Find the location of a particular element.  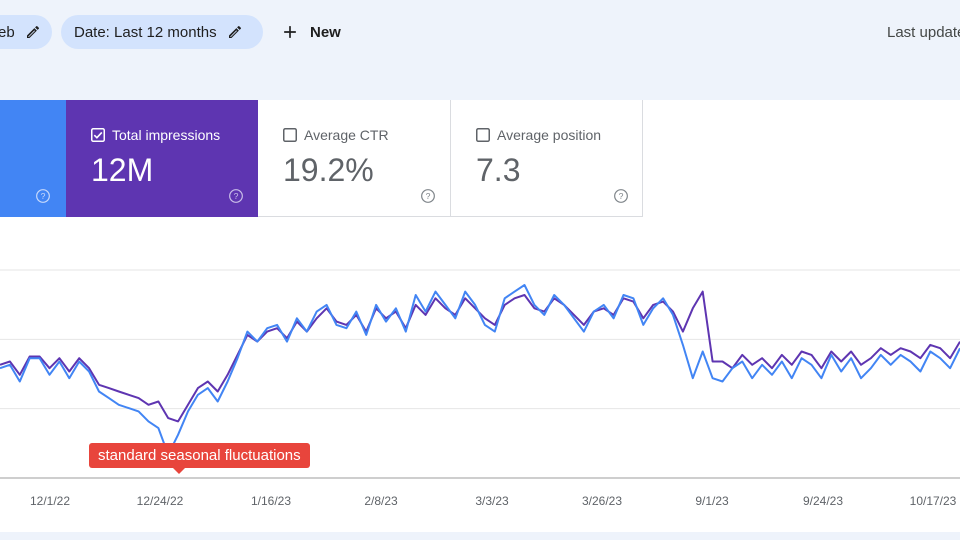

x-tick-label: 9/1/23 is located at coordinates (712, 501).